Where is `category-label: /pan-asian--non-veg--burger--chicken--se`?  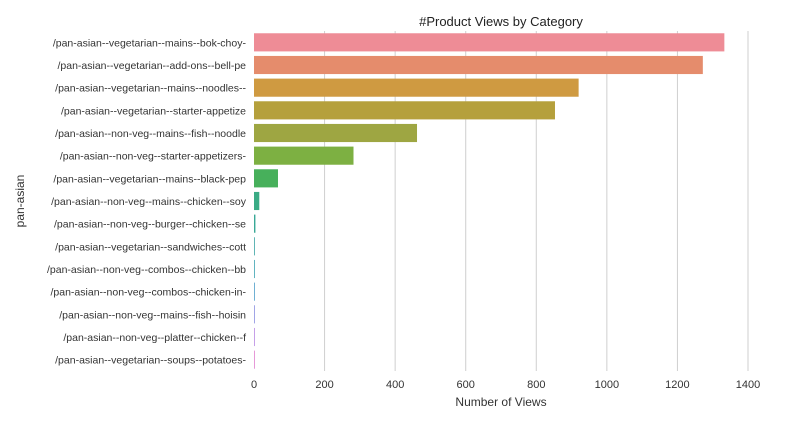
category-label: /pan-asian--non-veg--burger--chicken--se is located at coordinates (150, 225).